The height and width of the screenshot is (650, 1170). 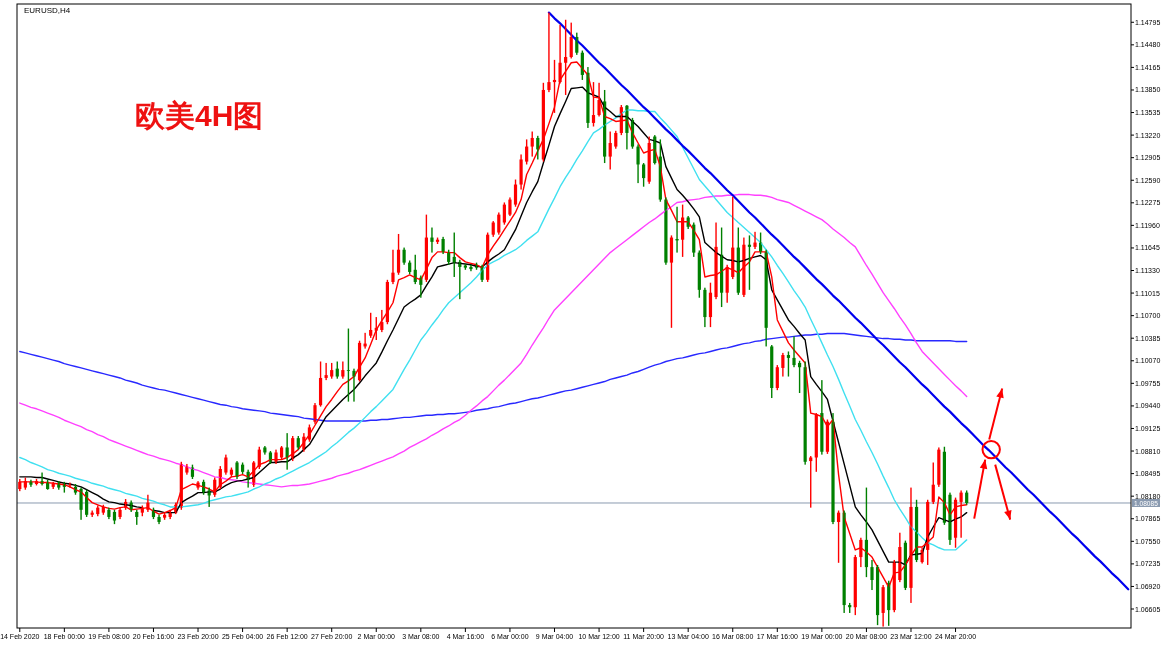 What do you see at coordinates (199, 115) in the screenshot?
I see `text: 欧美4H图` at bounding box center [199, 115].